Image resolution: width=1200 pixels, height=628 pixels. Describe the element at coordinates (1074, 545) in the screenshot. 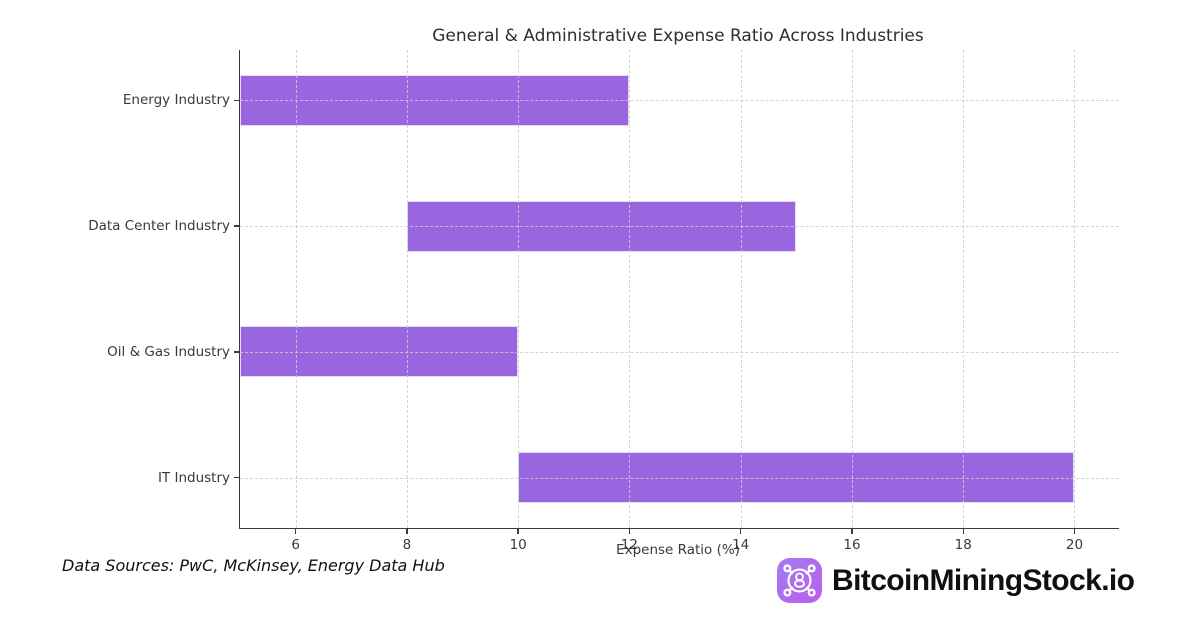

I see `x-tick-label: 20` at that location.